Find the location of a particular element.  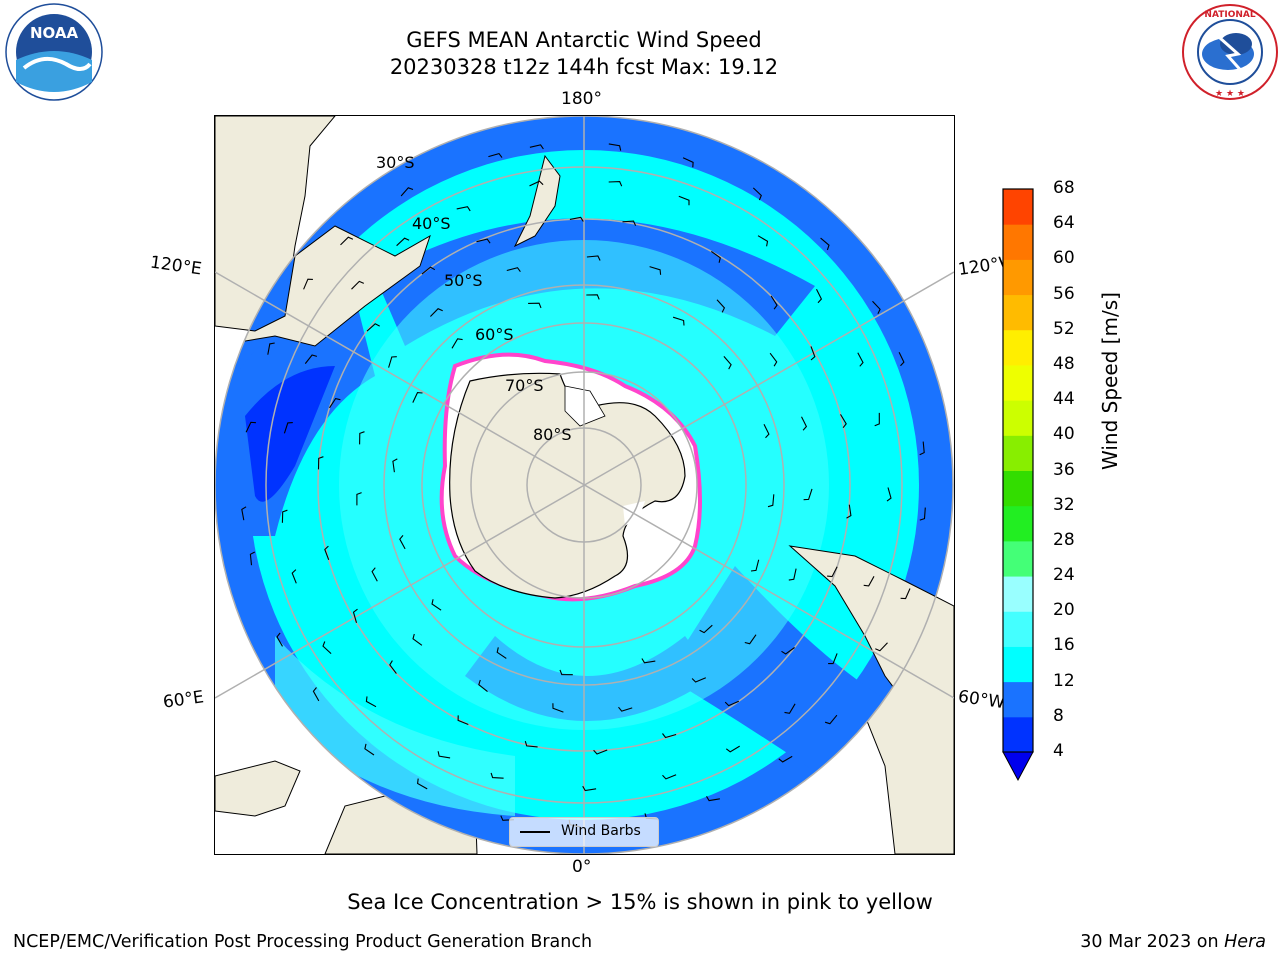

colorbar-tick-label: 40 is located at coordinates (1064, 434).